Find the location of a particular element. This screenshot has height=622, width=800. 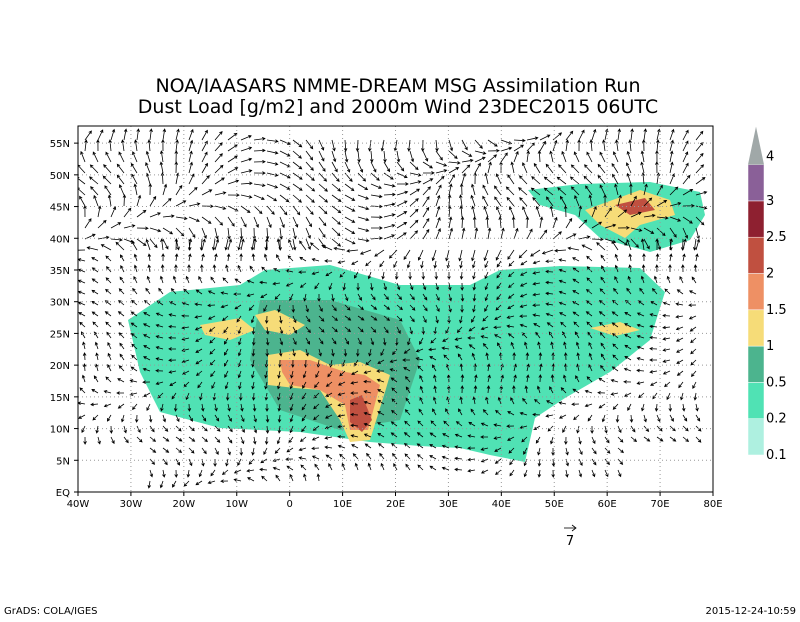

colorbar-cap is located at coordinates (756, 145).